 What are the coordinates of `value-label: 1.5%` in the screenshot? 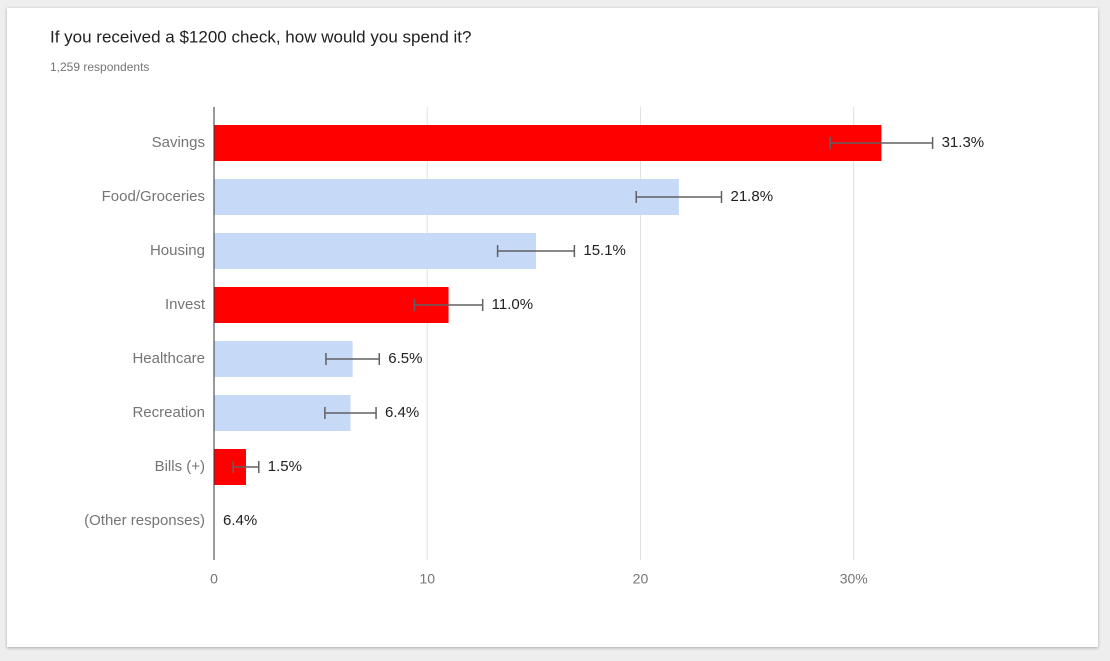 It's located at (285, 466).